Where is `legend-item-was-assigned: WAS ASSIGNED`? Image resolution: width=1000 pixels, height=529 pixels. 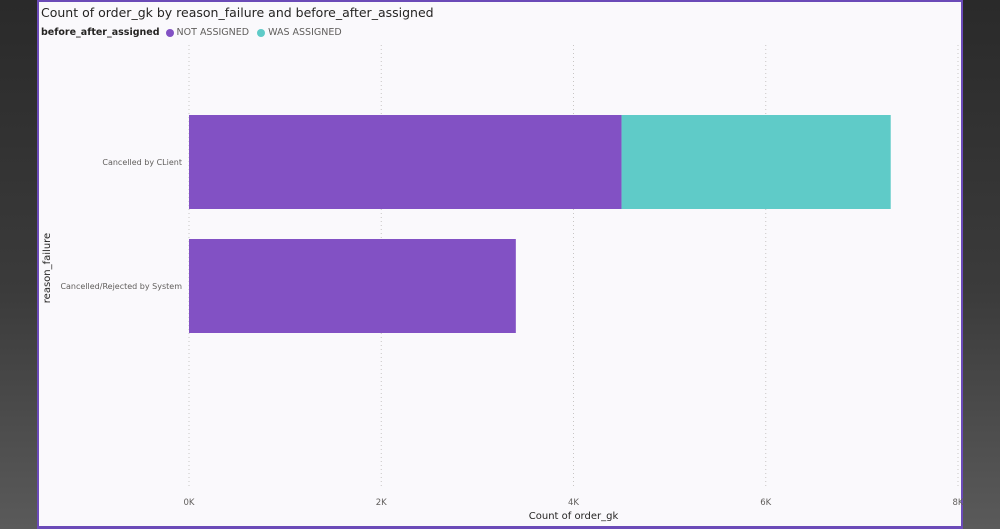
legend-item-was-assigned: WAS ASSIGNED is located at coordinates (299, 32).